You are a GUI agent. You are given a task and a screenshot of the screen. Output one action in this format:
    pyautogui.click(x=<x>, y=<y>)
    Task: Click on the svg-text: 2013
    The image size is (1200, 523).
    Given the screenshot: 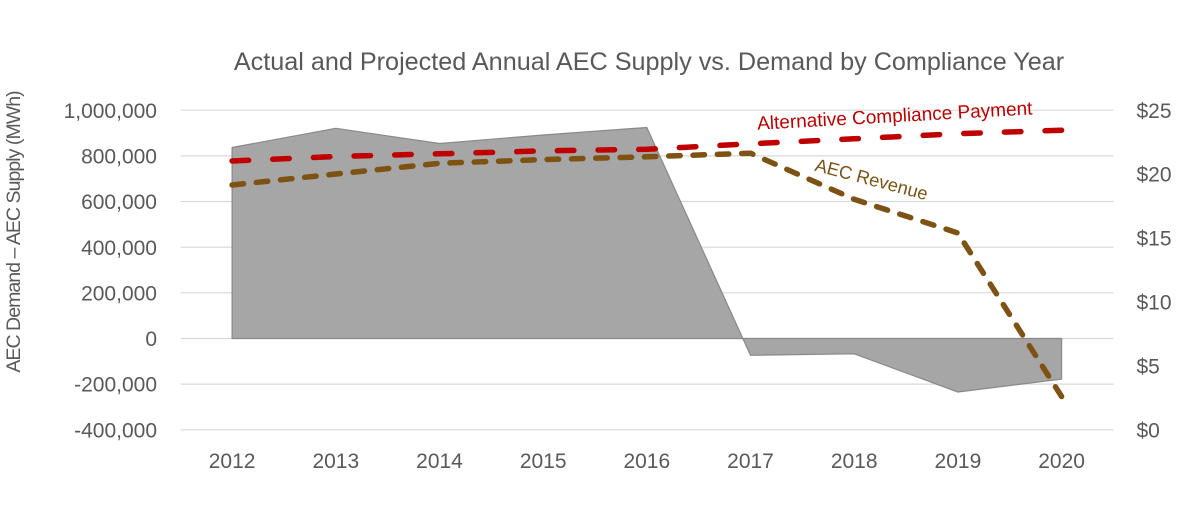 What is the action you would take?
    pyautogui.click(x=335, y=461)
    